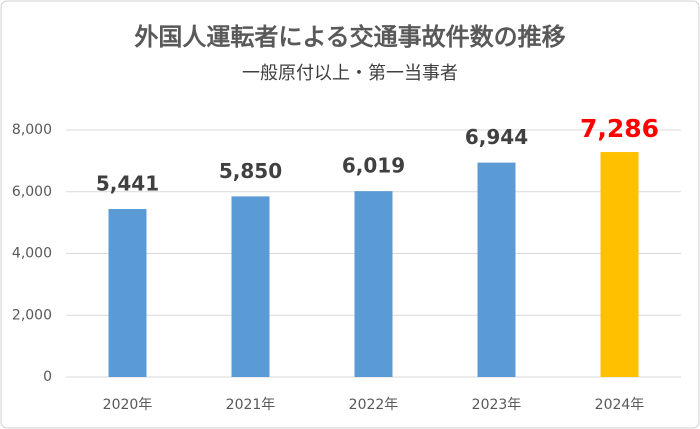 The image size is (700, 429). I want to click on y-tick-label: 6,000, so click(32, 192).